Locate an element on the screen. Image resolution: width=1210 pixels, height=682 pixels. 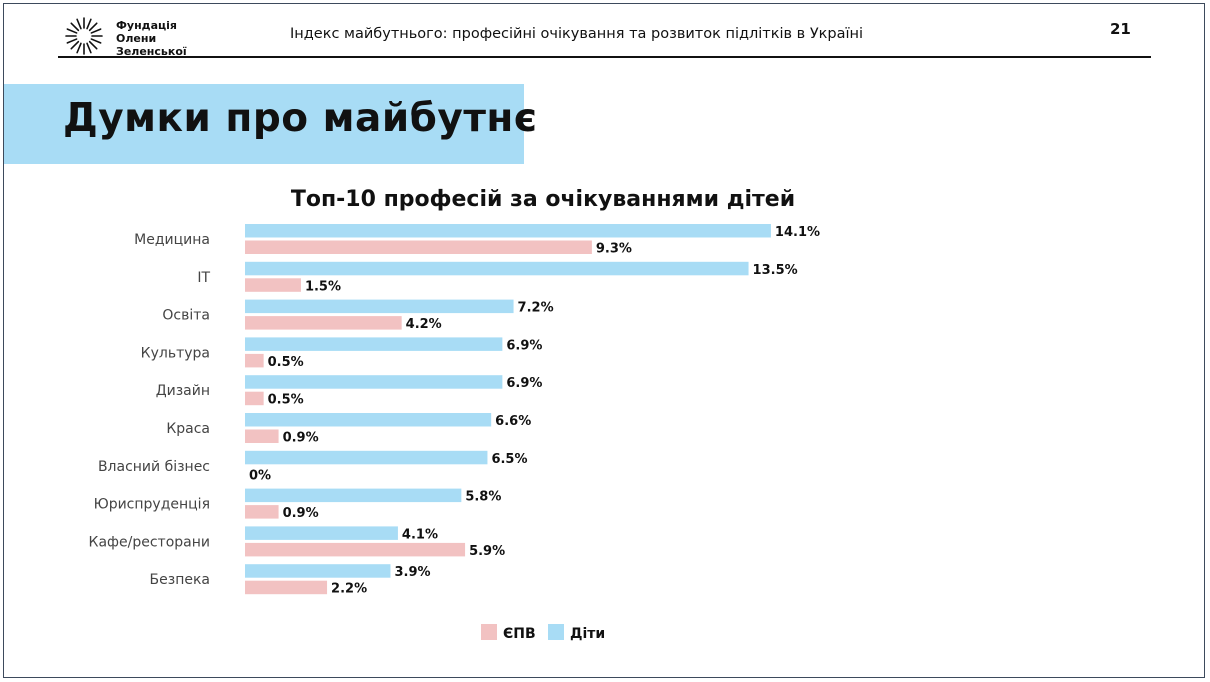
category-label: Кафе/ресторани is located at coordinates (149, 542).